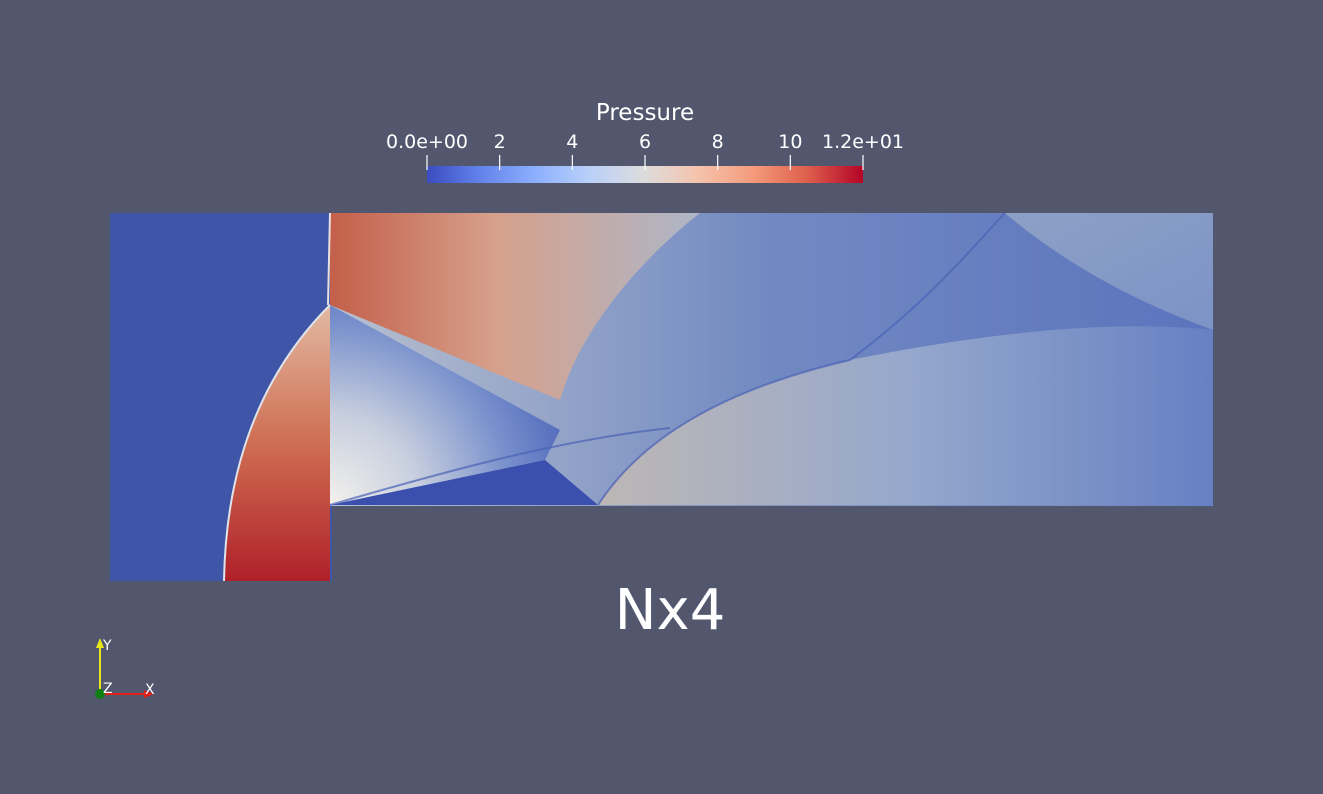 The width and height of the screenshot is (1323, 794). I want to click on orientation-axes: Y X Z, so click(125, 668).